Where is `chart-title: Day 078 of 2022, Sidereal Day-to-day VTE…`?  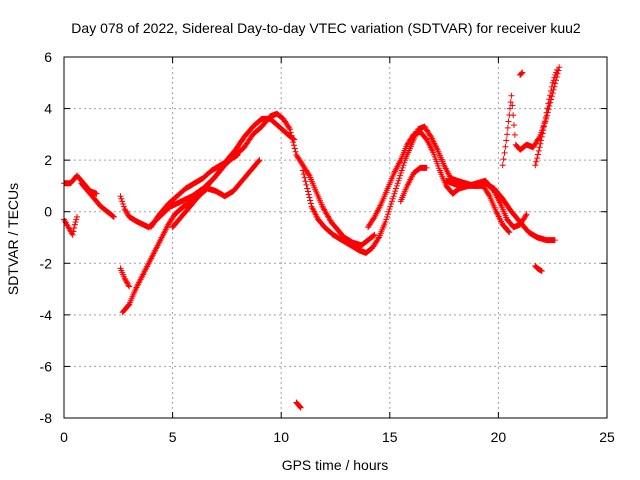
chart-title: Day 078 of 2022, Sidereal Day-to-day VTE… is located at coordinates (326, 28).